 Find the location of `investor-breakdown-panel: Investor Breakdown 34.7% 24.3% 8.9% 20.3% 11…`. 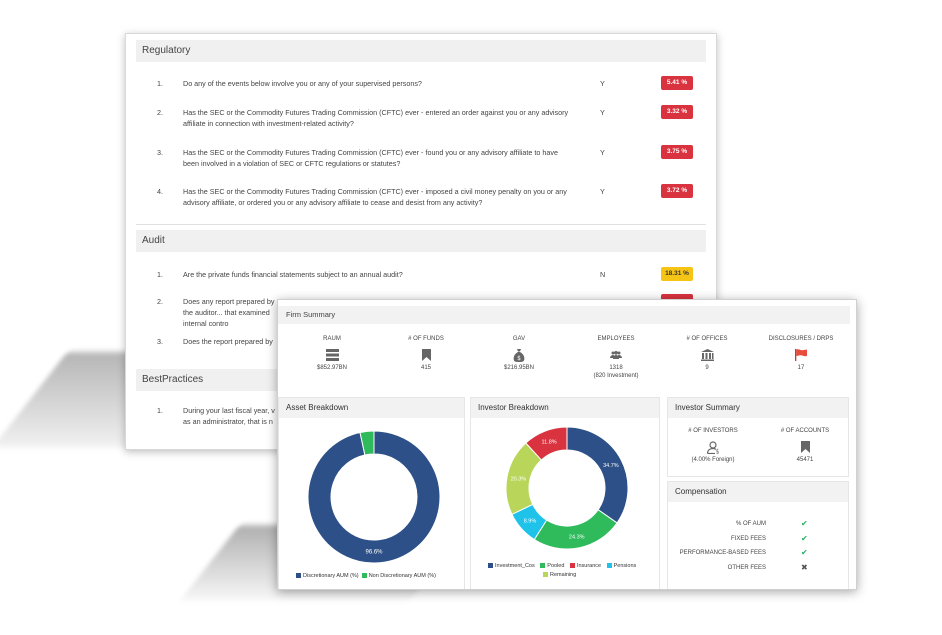

investor-breakdown-panel: Investor Breakdown 34.7% 24.3% 8.9% 20.3% 11… is located at coordinates (565, 493).